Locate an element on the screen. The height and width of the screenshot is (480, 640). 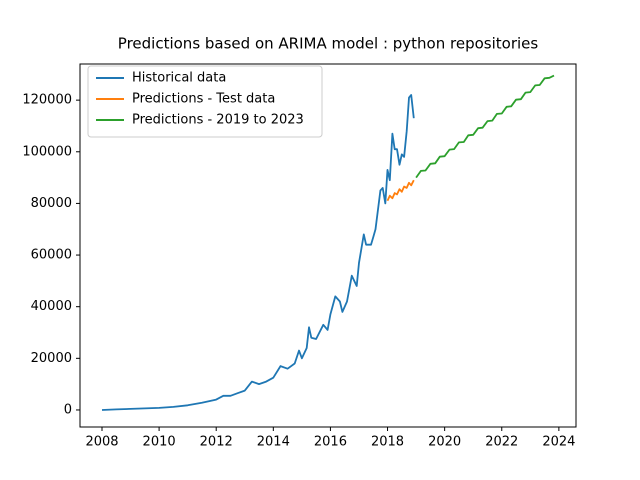
y-tick-label: 60000 is located at coordinates (51, 255).